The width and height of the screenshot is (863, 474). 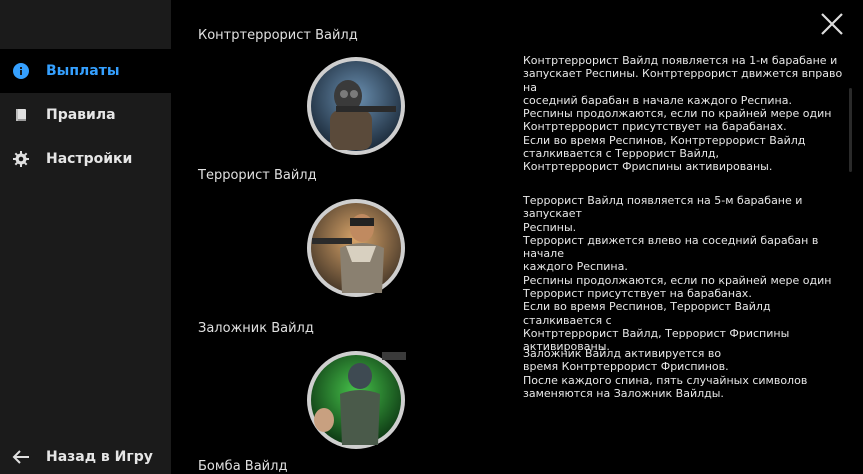 What do you see at coordinates (21, 159) in the screenshot?
I see `gear-icon` at bounding box center [21, 159].